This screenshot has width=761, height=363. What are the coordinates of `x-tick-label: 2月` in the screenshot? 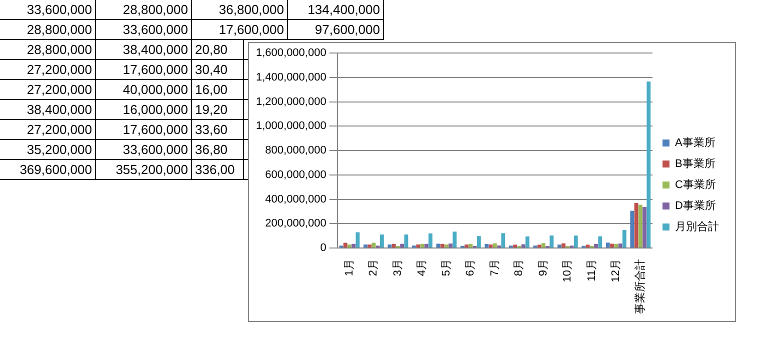 It's located at (374, 267).